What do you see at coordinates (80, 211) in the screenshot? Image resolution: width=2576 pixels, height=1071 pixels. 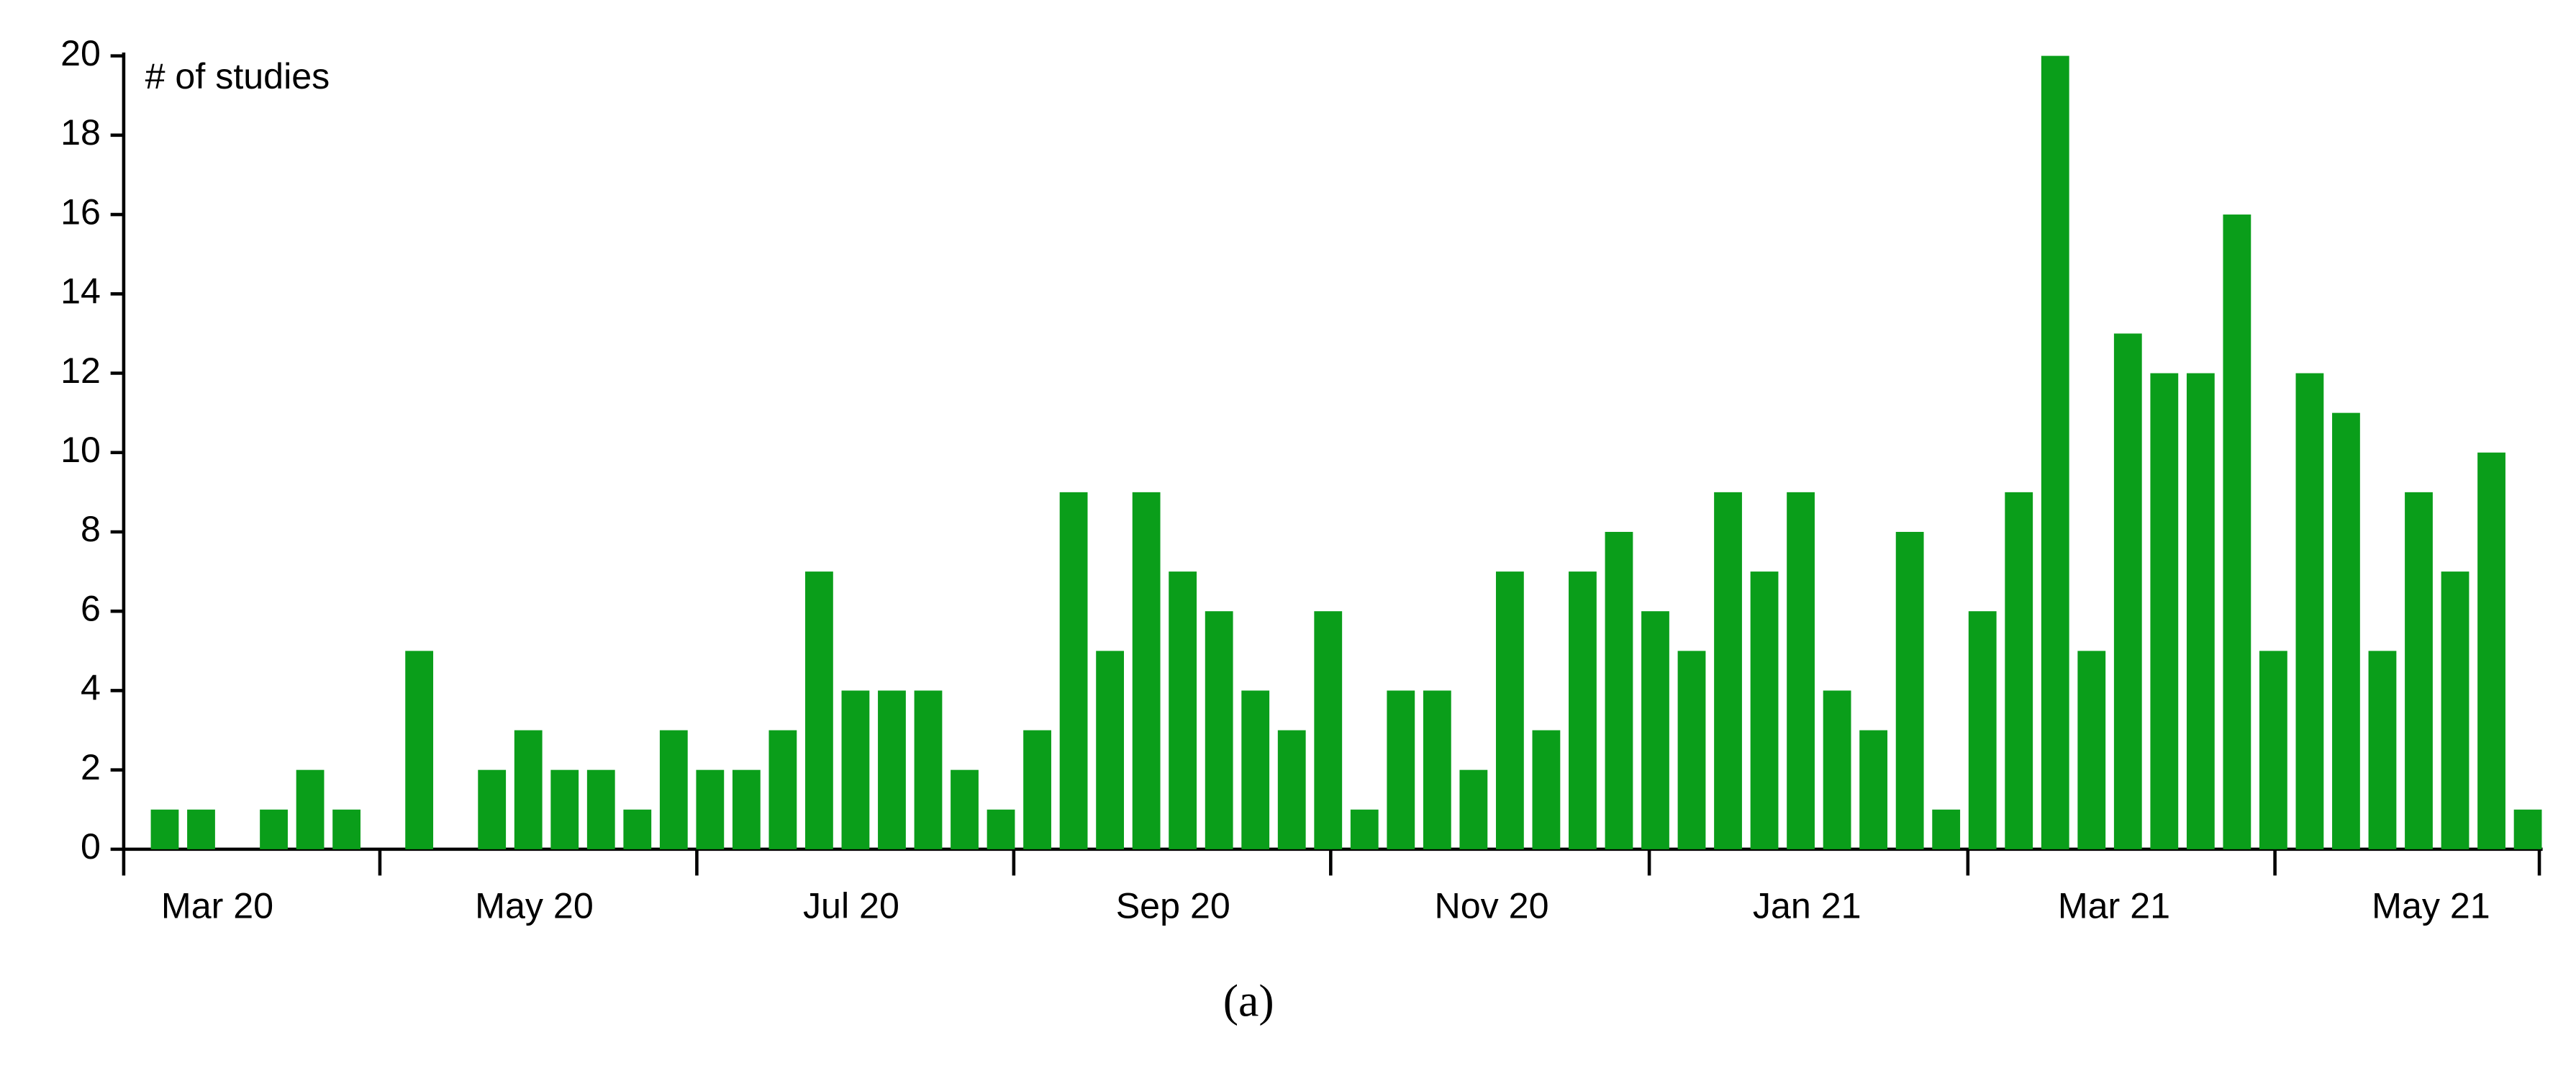 I see `y-tick-label: 16` at bounding box center [80, 211].